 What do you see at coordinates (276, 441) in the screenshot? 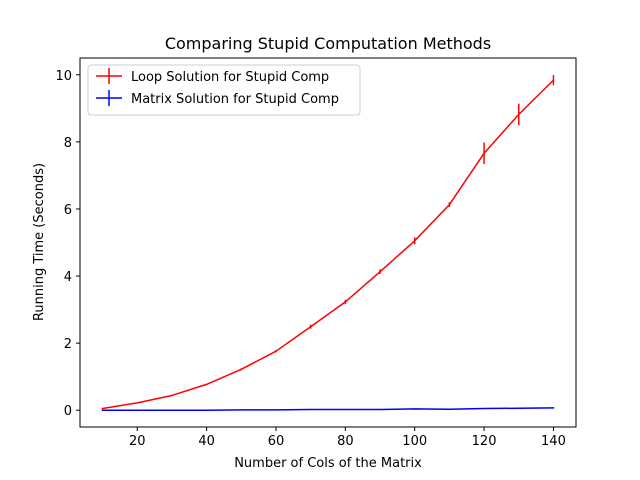
I see `x-tick-label: 60` at bounding box center [276, 441].